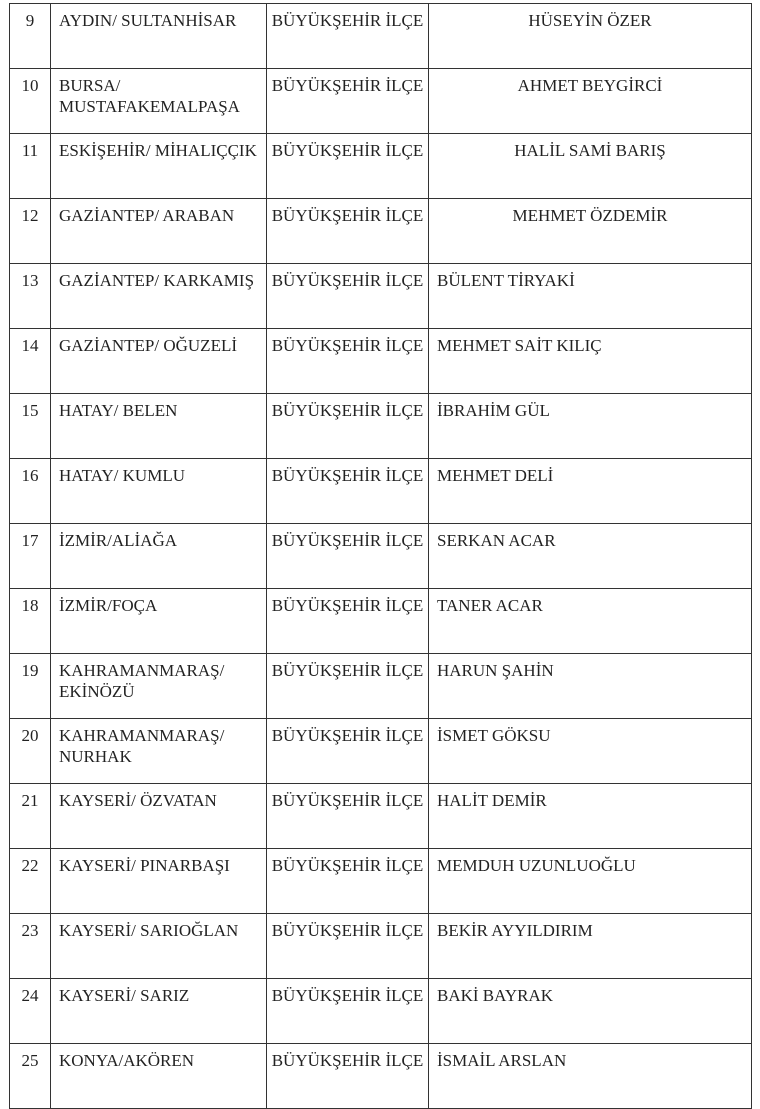  I want to click on mayor-name-cell: MEHMET DELİ, so click(590, 491).